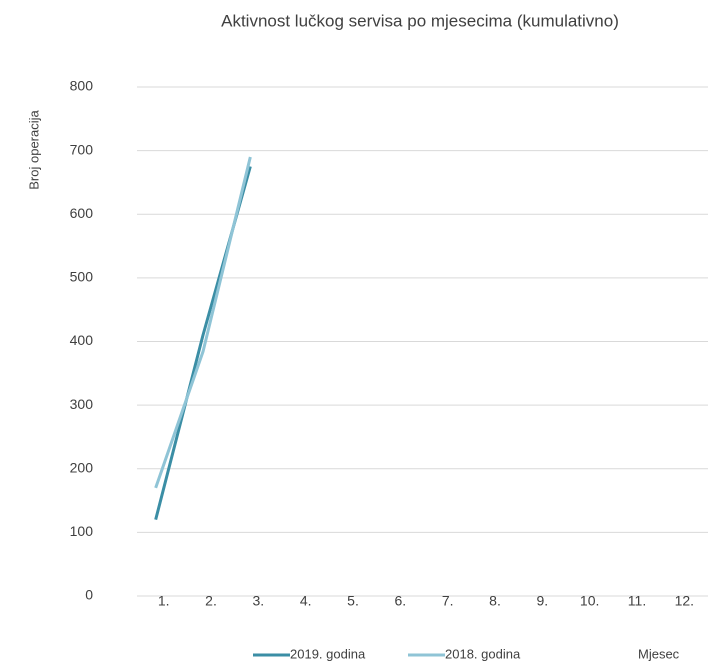 The height and width of the screenshot is (664, 718). What do you see at coordinates (82, 531) in the screenshot?
I see `y-tick-label: 100` at bounding box center [82, 531].